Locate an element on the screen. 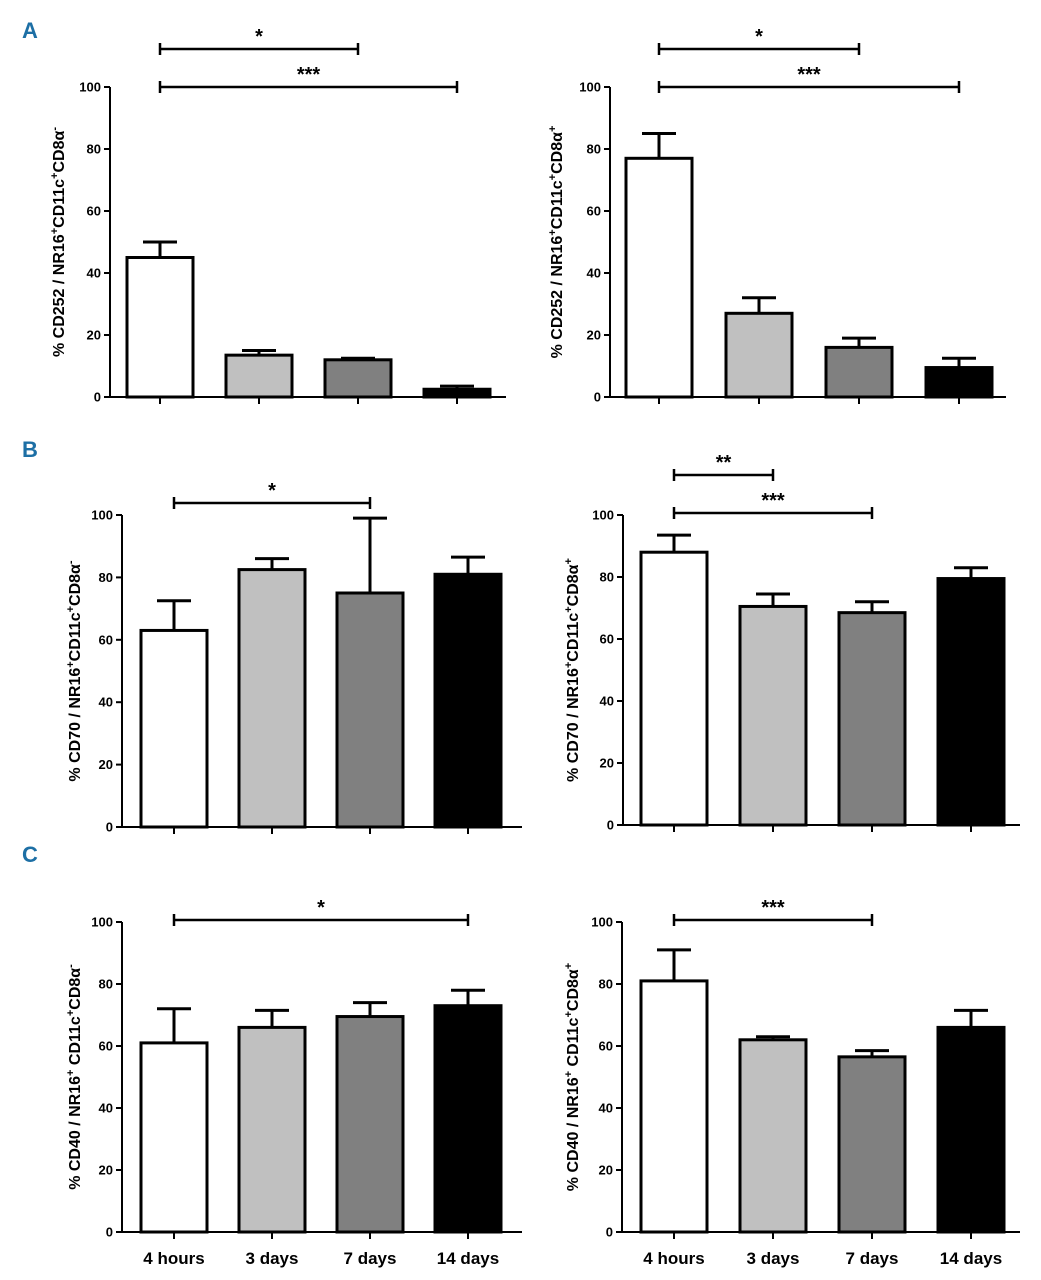 This screenshot has width=1041, height=1280. panel-label-a: A is located at coordinates (30, 30).